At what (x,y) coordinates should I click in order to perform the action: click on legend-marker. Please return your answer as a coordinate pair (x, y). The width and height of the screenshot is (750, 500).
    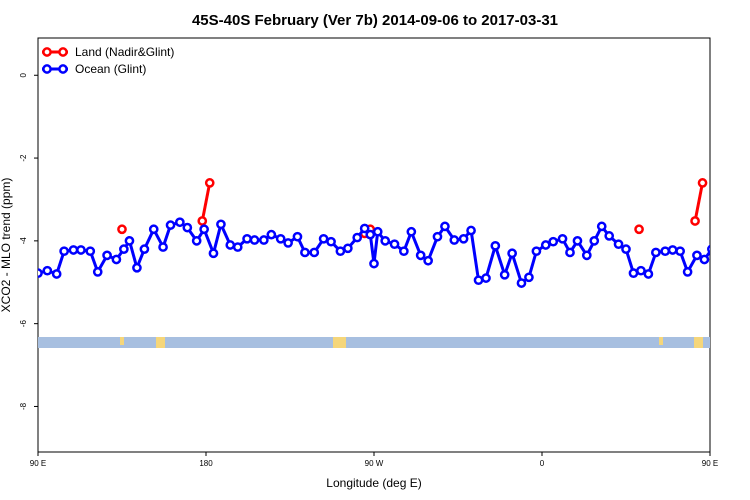
    Looking at the image, I should click on (47, 69).